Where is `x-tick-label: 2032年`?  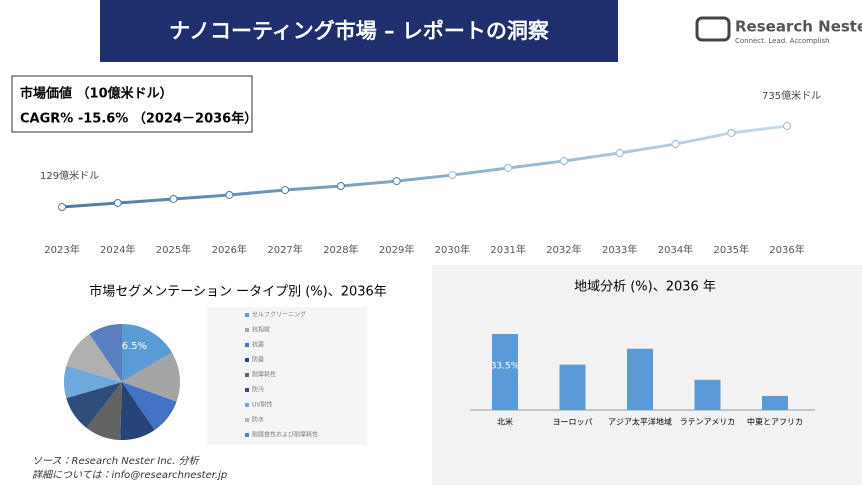 x-tick-label: 2032年 is located at coordinates (563, 249).